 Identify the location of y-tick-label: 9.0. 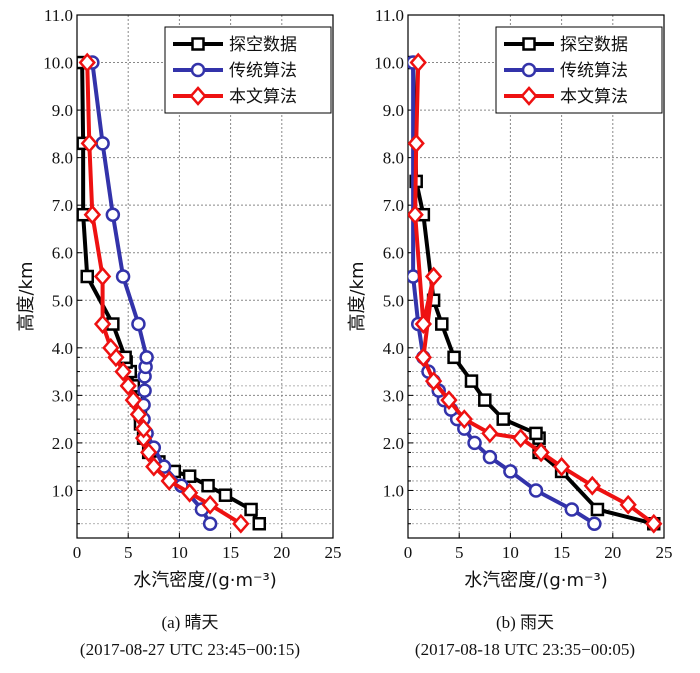
(62, 110).